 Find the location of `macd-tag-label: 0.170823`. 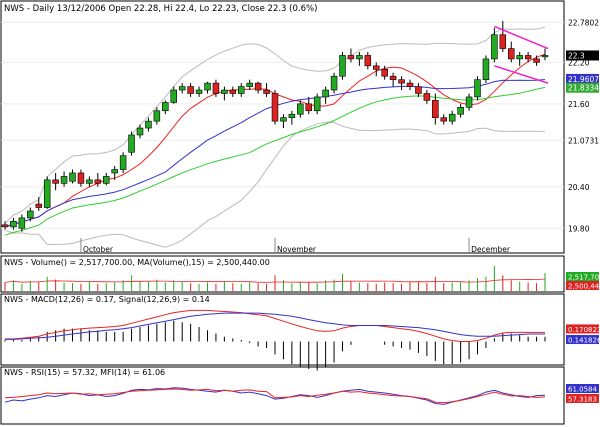

macd-tag-label: 0.170823 is located at coordinates (584, 330).